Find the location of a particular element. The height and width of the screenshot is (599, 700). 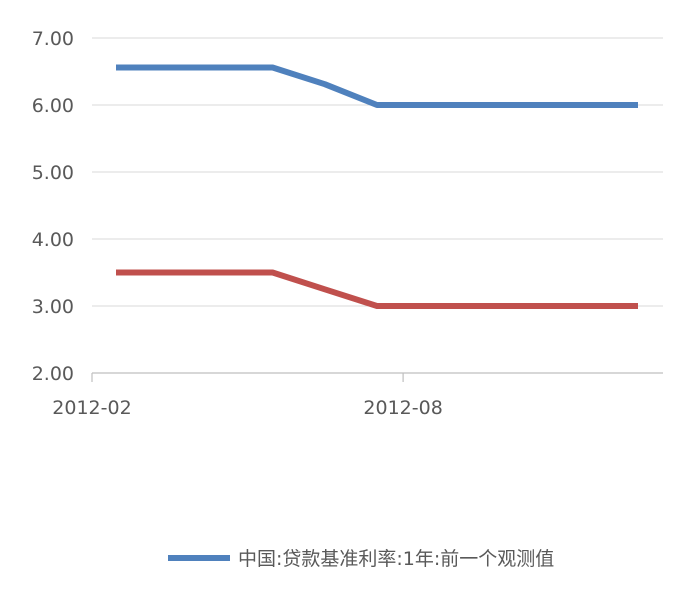

y-tick-label: 2.00 is located at coordinates (53, 374).